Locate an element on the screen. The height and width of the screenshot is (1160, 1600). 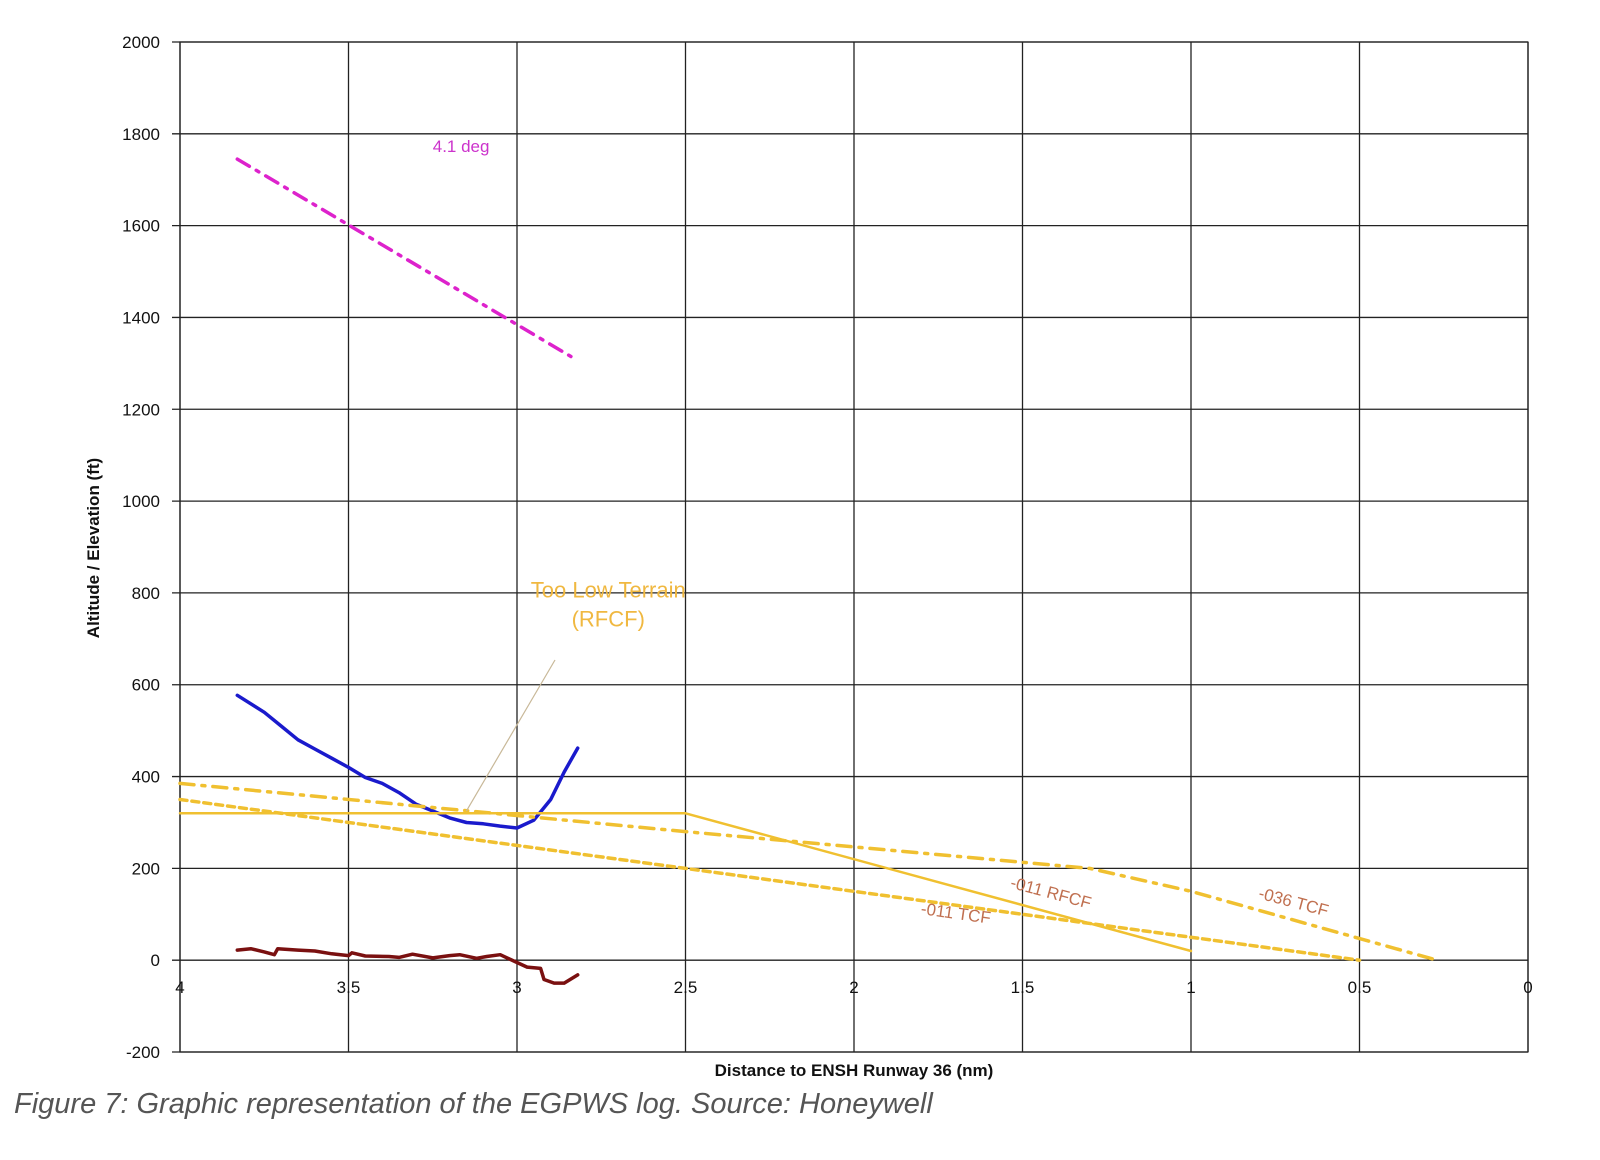
y-tick-label: 1600 is located at coordinates (141, 226).